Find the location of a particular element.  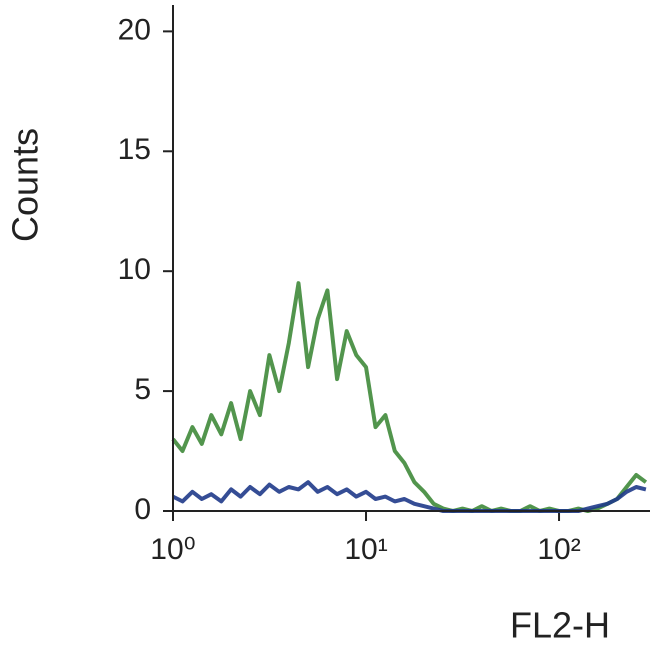

x-tick-label: 10⁰ is located at coordinates (172, 549).